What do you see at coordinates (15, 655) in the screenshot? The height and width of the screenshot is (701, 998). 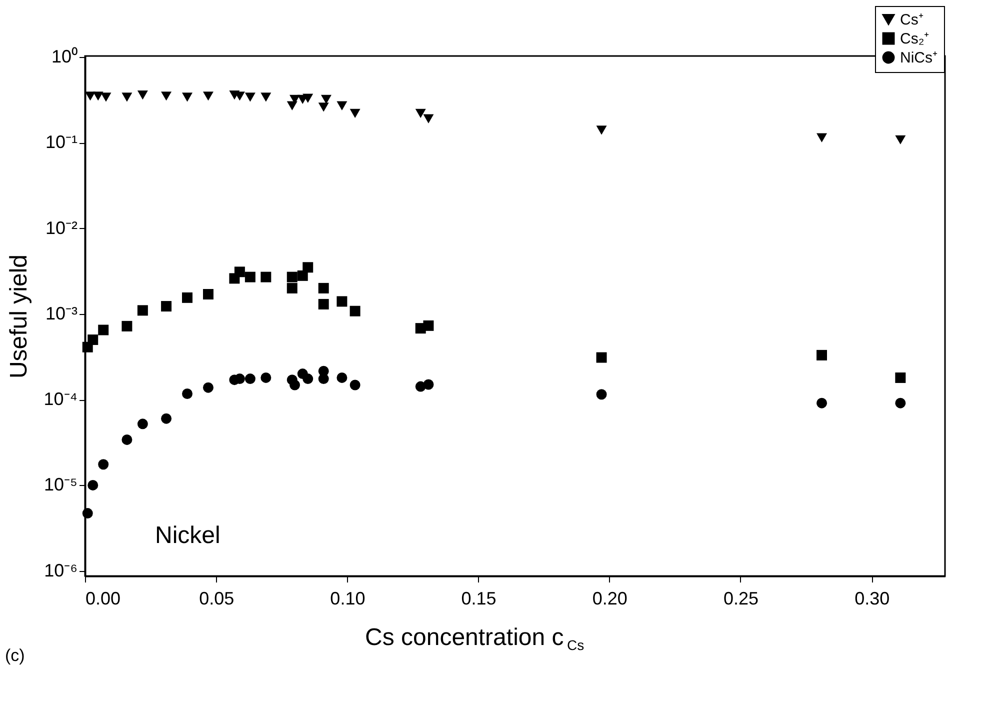 I see `text: (c)` at bounding box center [15, 655].